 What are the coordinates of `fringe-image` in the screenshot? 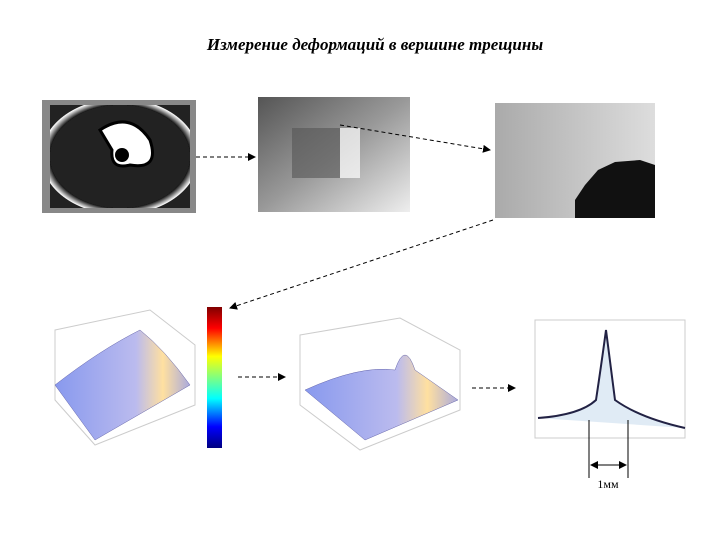 It's located at (119, 156).